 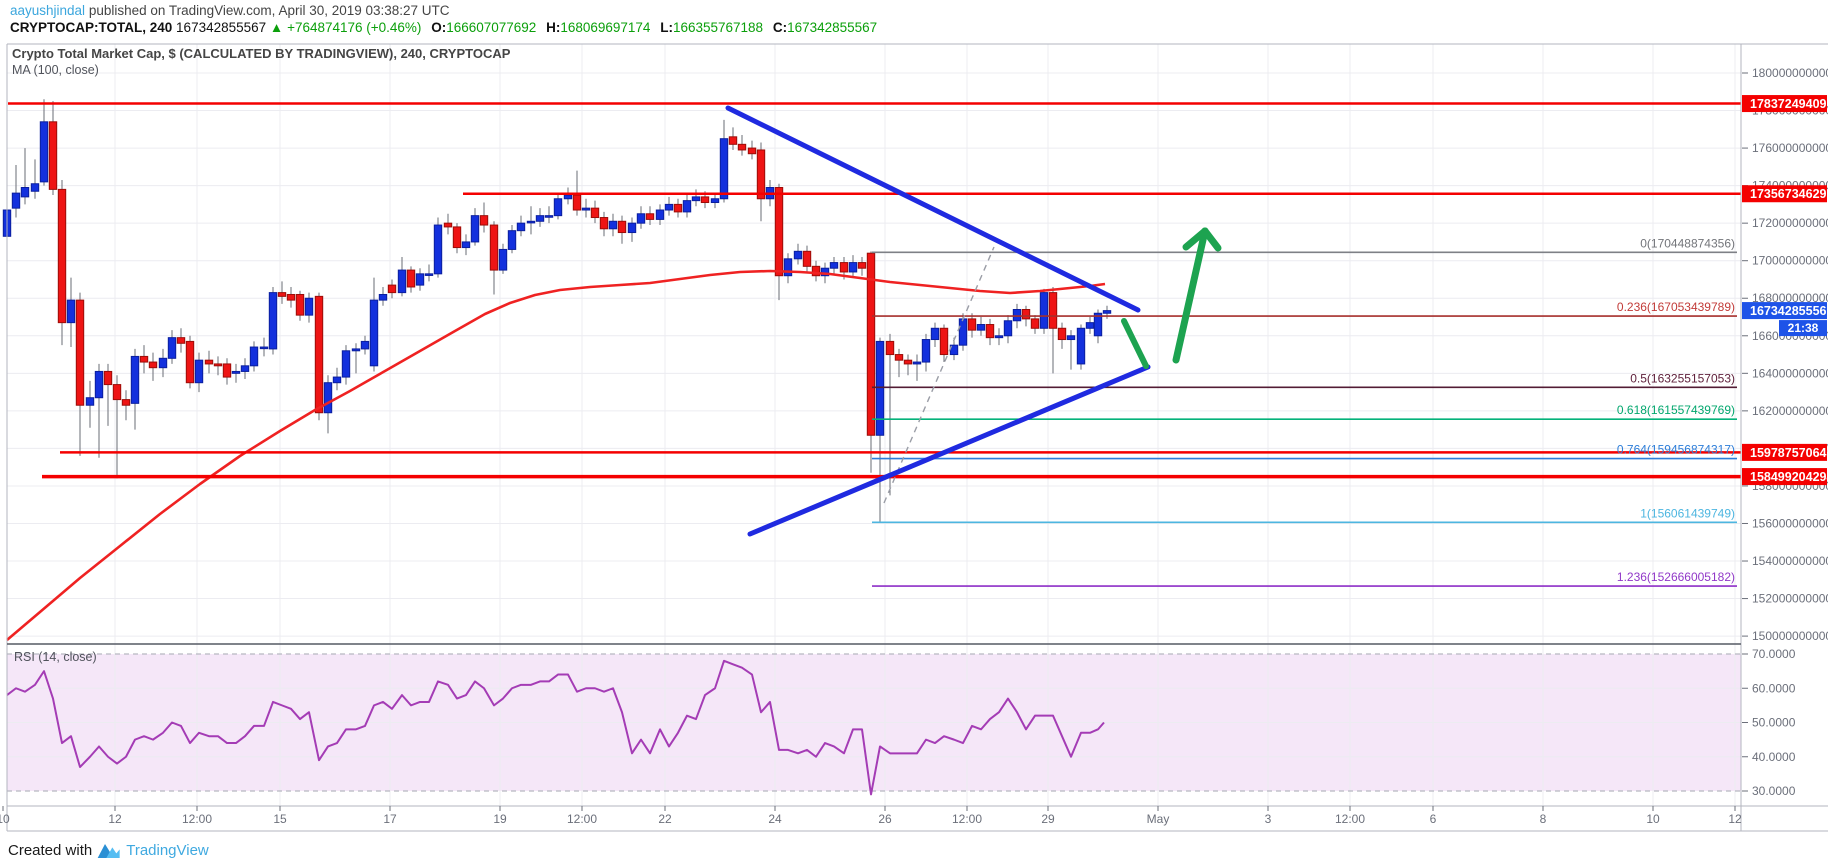 What do you see at coordinates (167, 850) in the screenshot?
I see `tradingview-brand-link: TradingView` at bounding box center [167, 850].